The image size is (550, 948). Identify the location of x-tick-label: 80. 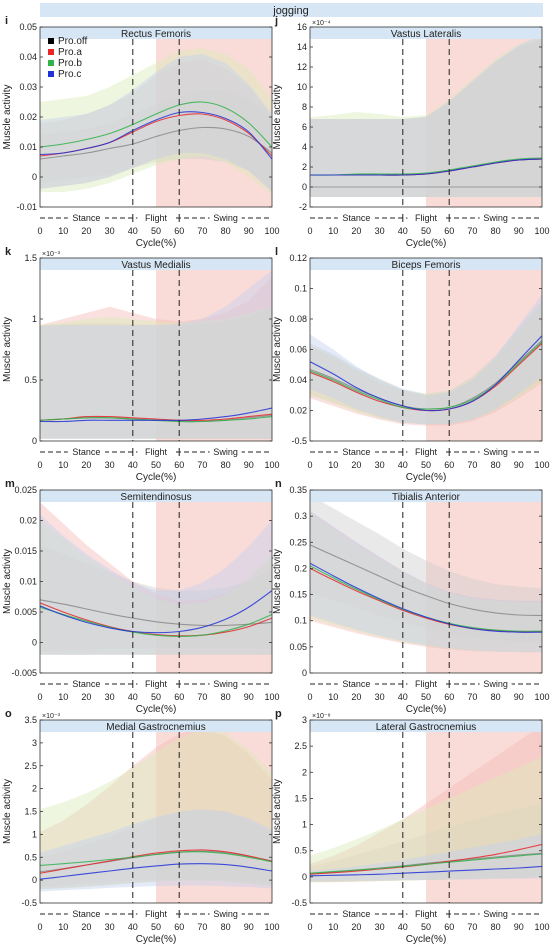
(226, 697).